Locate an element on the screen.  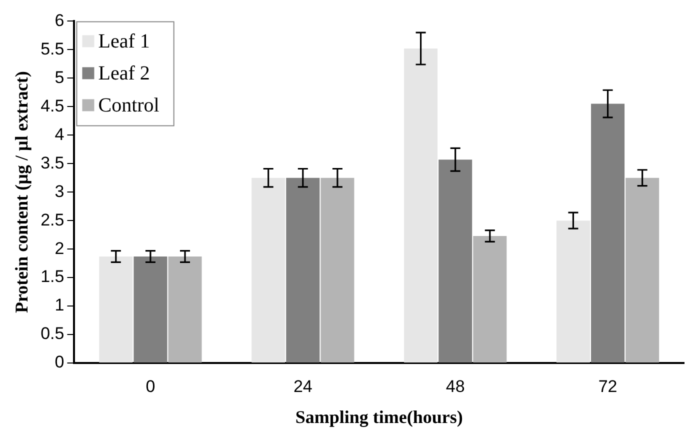
x-axis-title: Sampling time(hours) is located at coordinates (379, 416).